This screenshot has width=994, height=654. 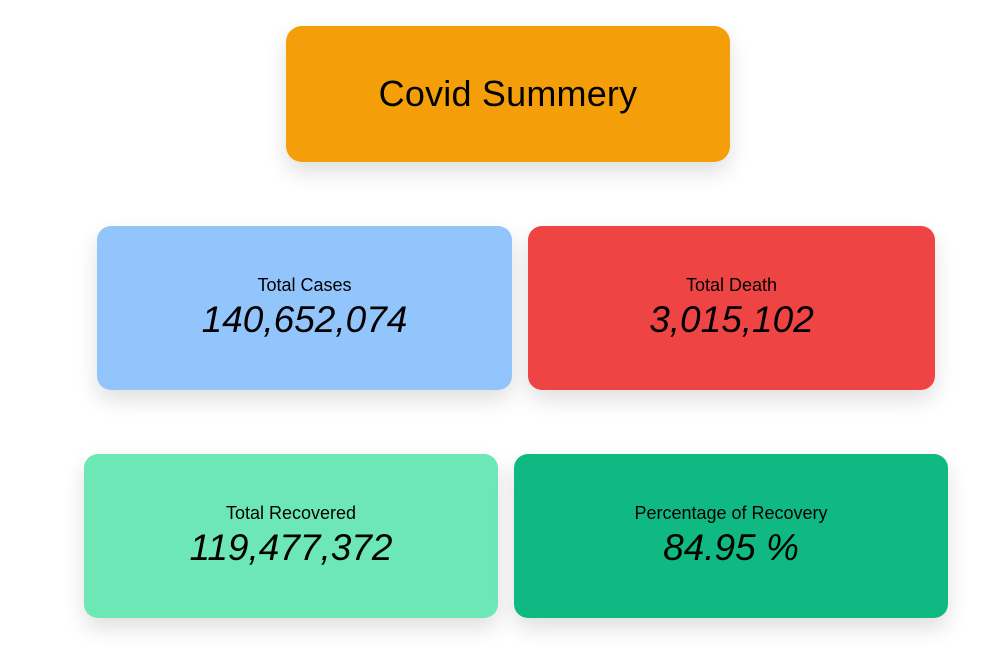 What do you see at coordinates (731, 285) in the screenshot?
I see `total-death-label: Total Death` at bounding box center [731, 285].